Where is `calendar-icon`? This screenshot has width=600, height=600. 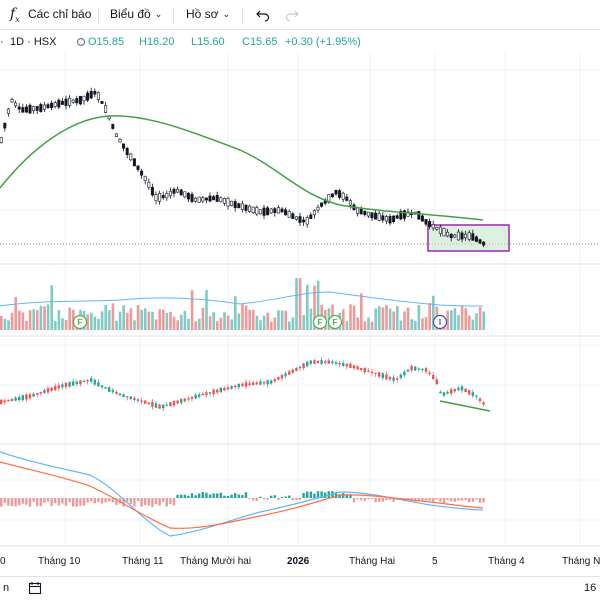 calendar-icon is located at coordinates (35, 589).